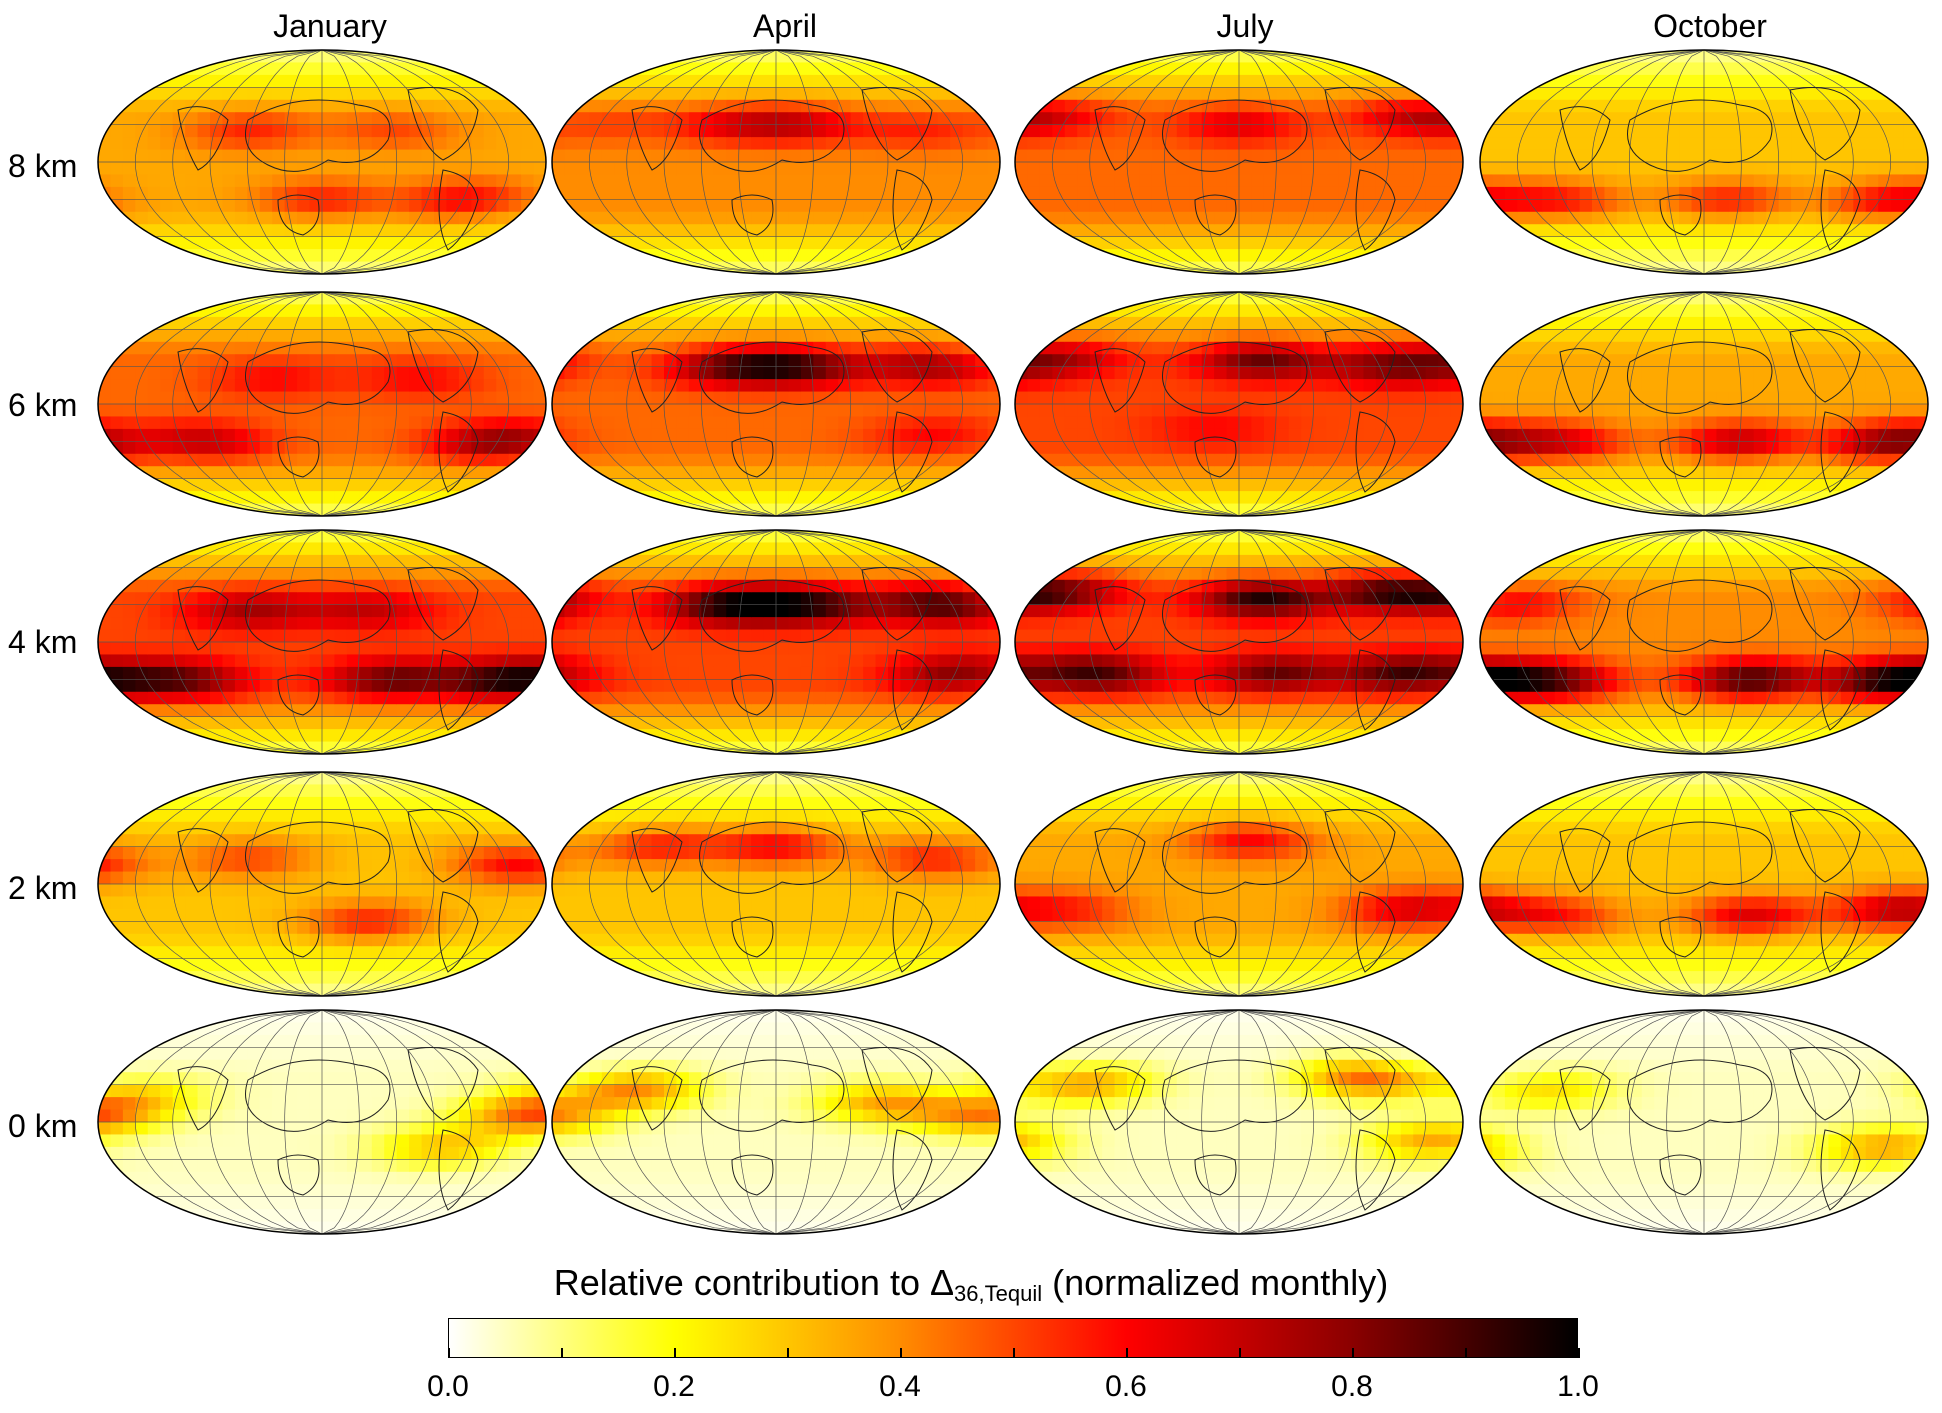 The height and width of the screenshot is (1413, 1942). I want to click on colorbar-tick-label: 0.2, so click(674, 1386).